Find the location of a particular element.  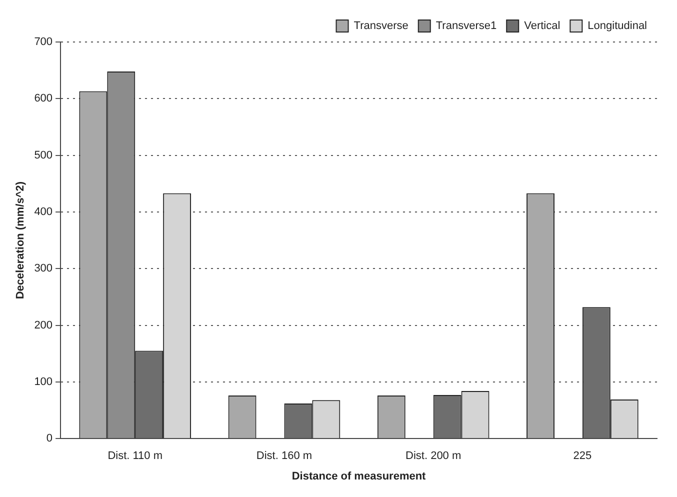

x-tick-label: Dist. 110 m is located at coordinates (135, 456).